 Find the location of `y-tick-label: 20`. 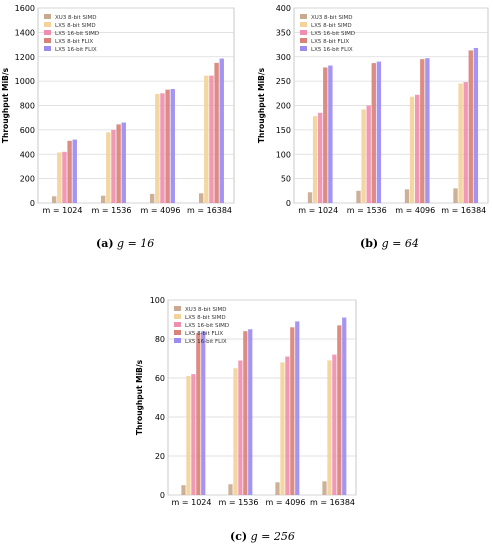

y-tick-label: 20 is located at coordinates (160, 456).